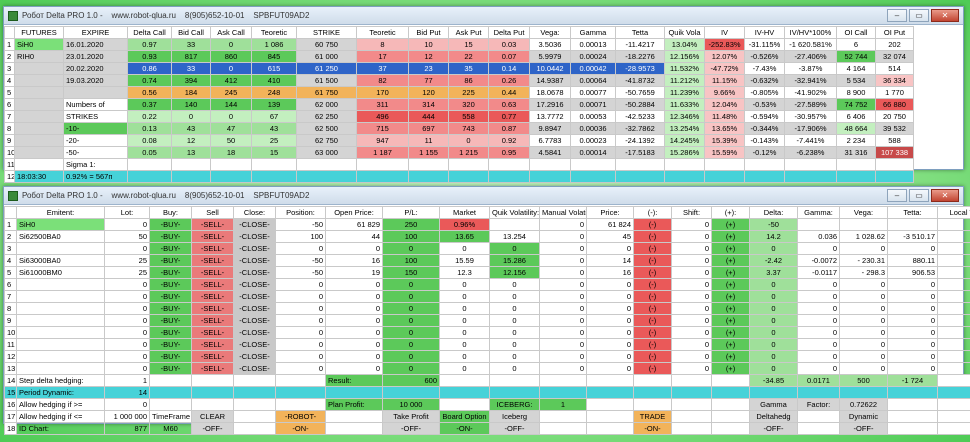  I want to click on cell-emitent: Si63000BA0, so click(60, 260).